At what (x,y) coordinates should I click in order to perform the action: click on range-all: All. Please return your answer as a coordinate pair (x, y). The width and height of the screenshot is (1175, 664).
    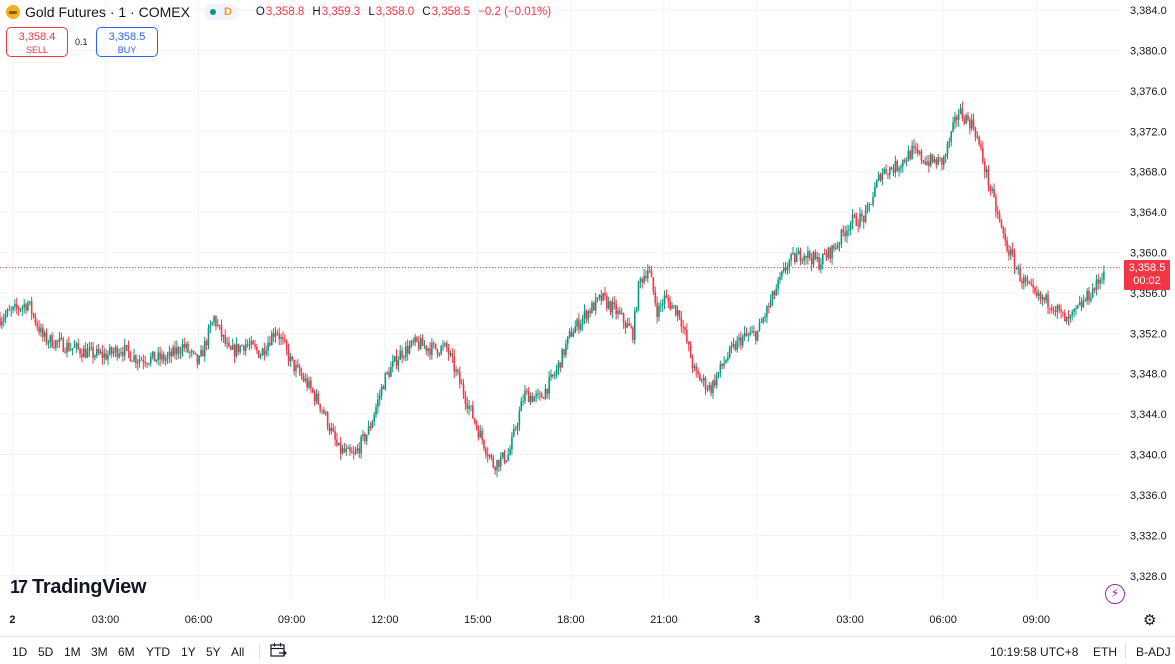
    Looking at the image, I should click on (238, 652).